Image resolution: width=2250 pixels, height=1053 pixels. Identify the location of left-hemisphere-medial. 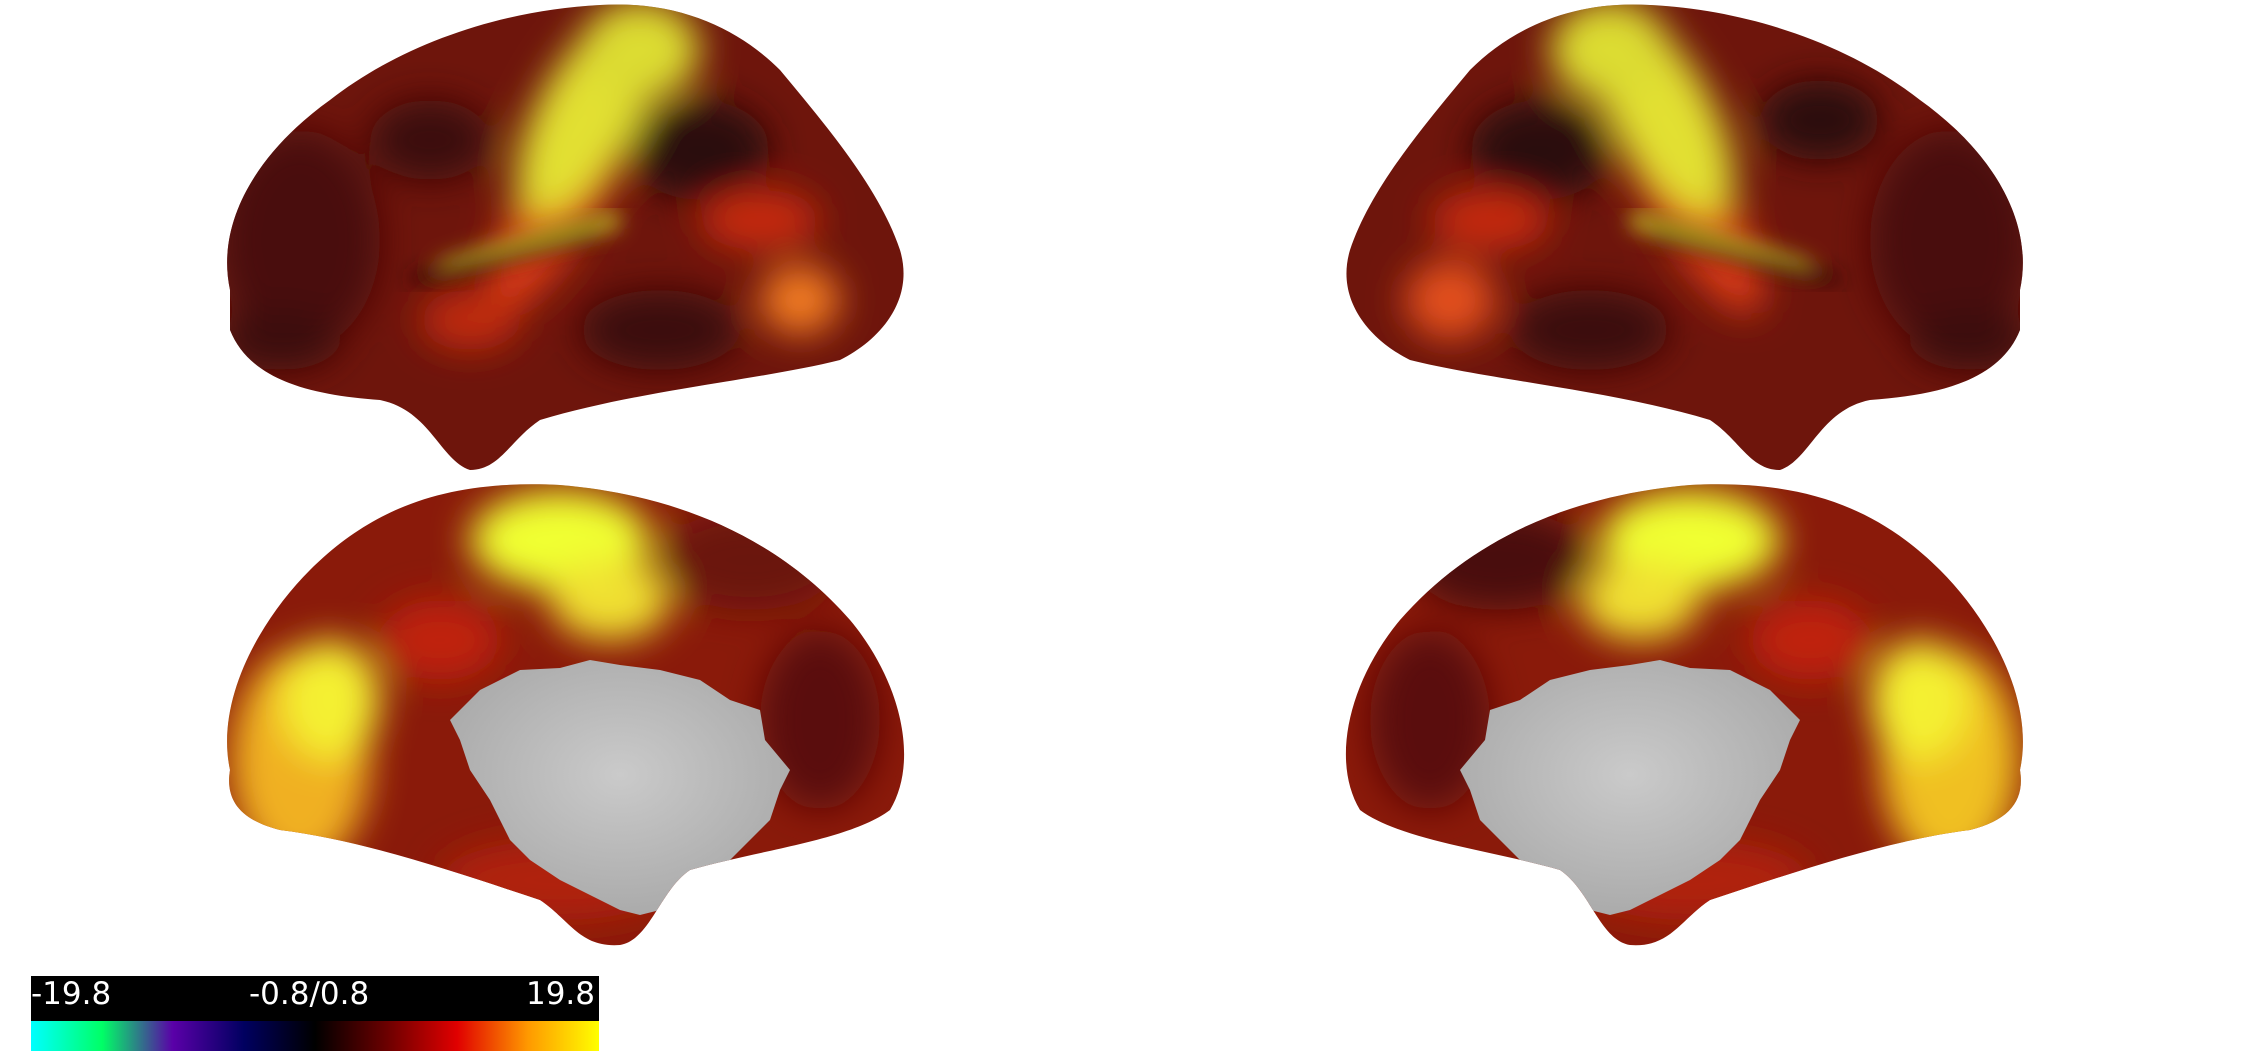
(566, 715).